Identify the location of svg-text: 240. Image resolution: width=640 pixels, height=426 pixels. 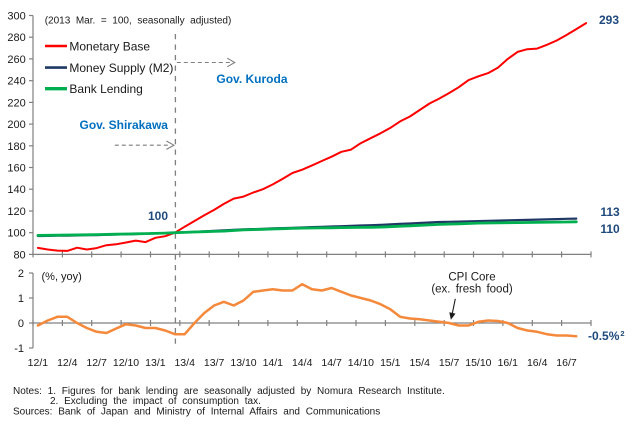
(16, 82).